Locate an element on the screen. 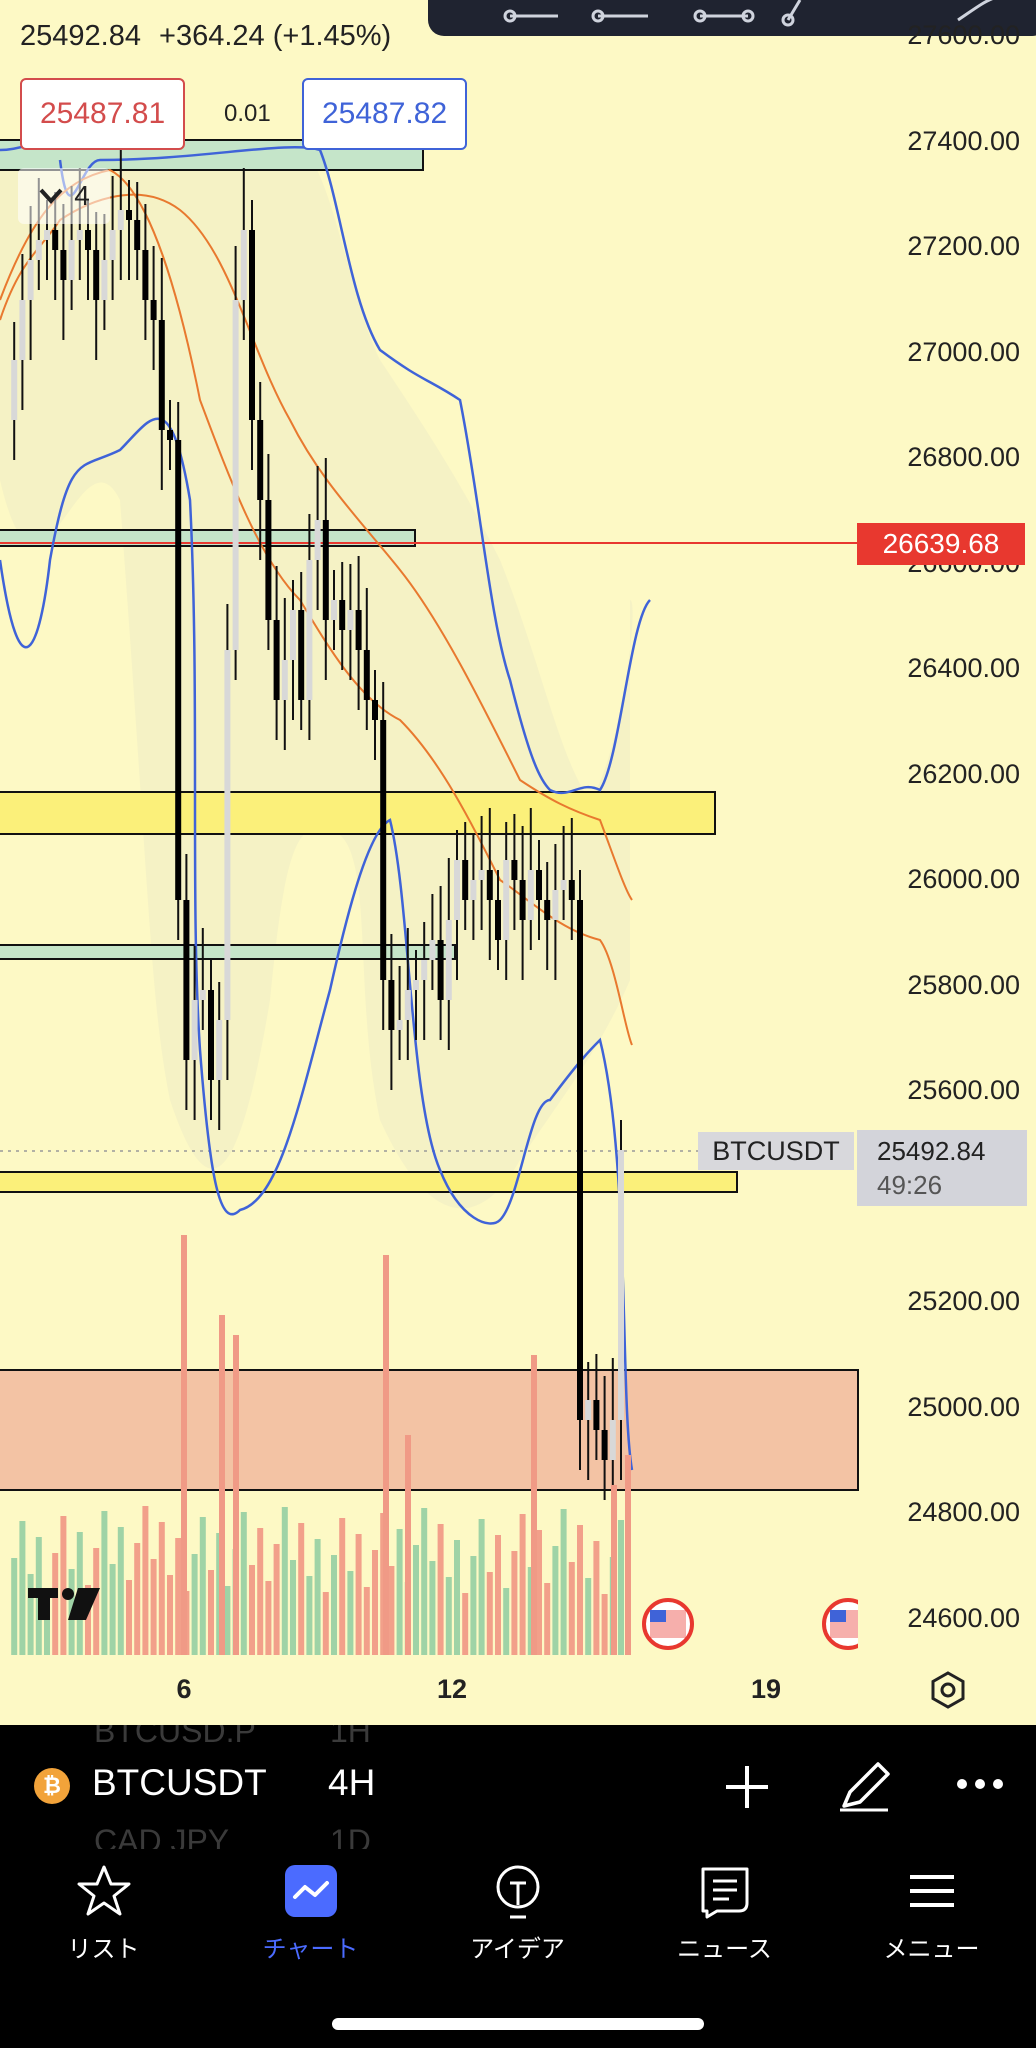 The width and height of the screenshot is (1036, 2048). tab-menu: メニュー is located at coordinates (931, 1914).